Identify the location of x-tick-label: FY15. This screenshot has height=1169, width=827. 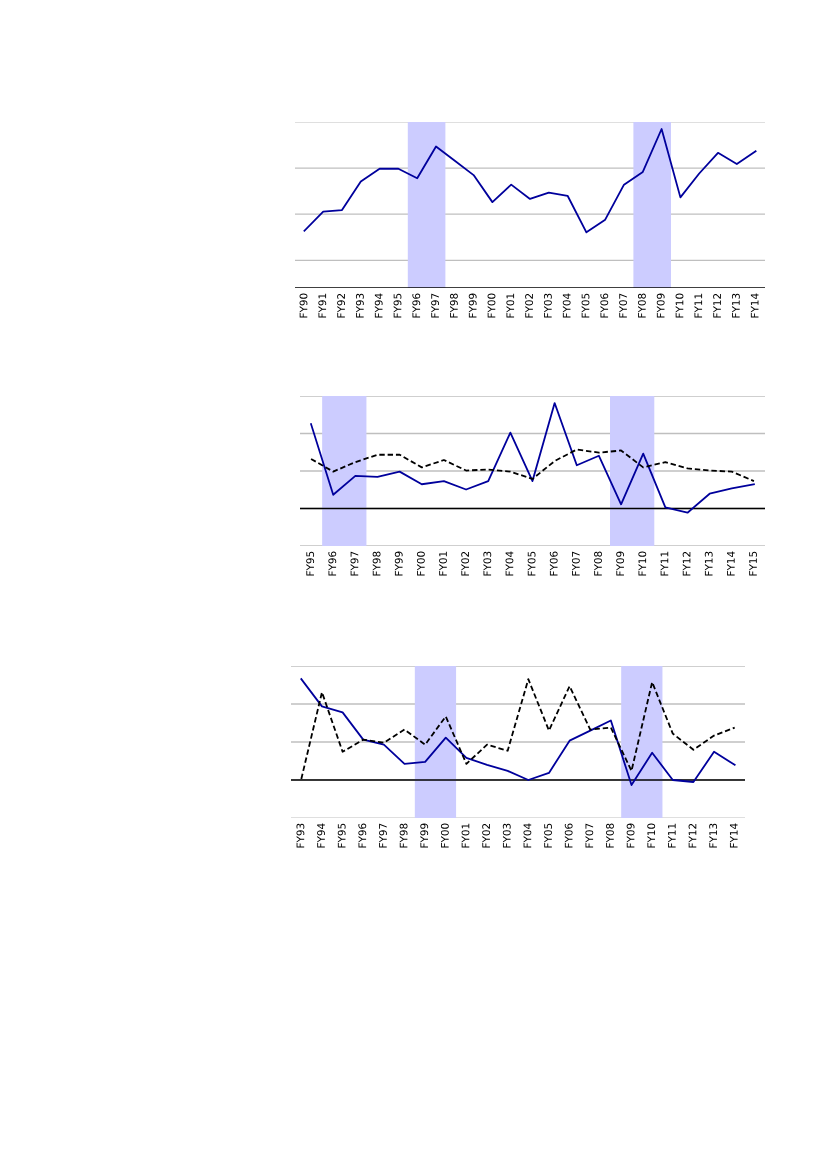
(753, 563).